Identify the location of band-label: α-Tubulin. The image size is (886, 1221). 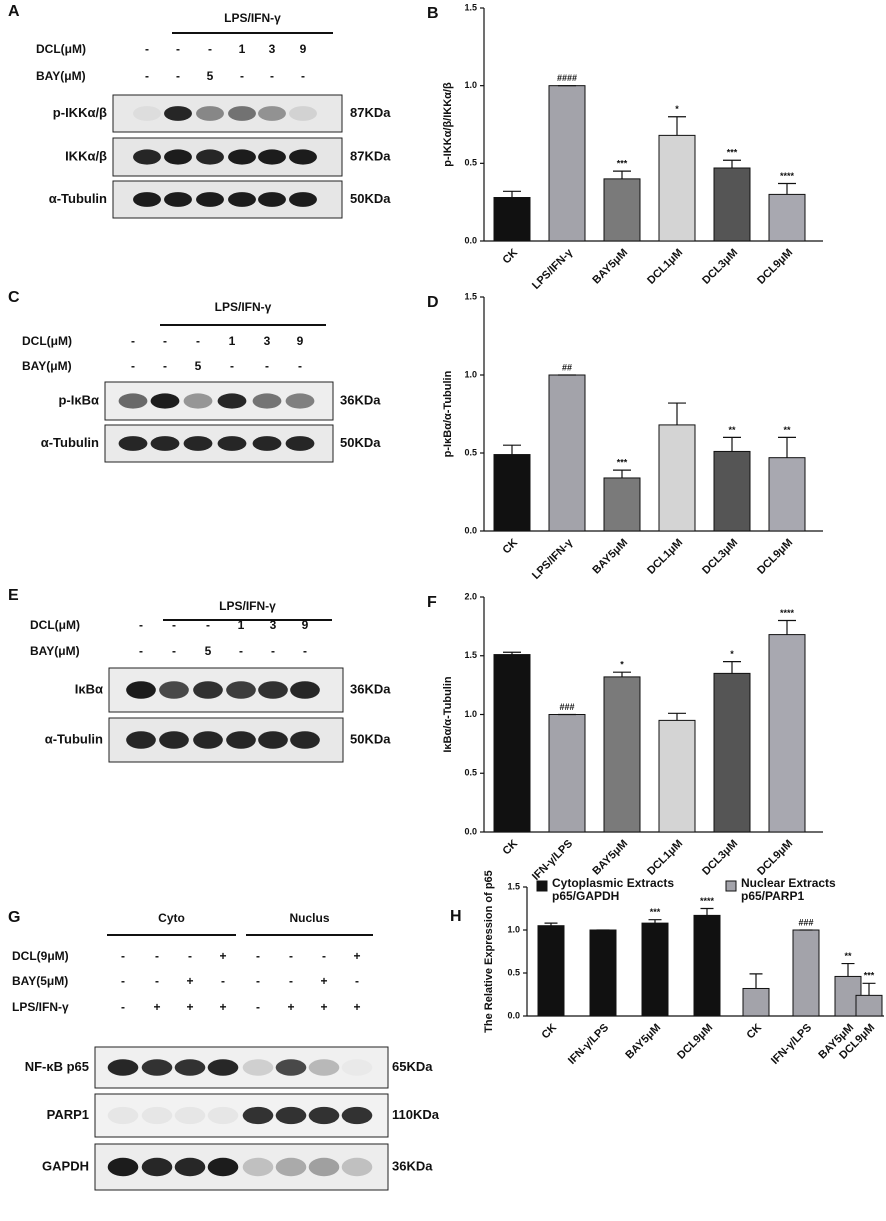
(74, 738).